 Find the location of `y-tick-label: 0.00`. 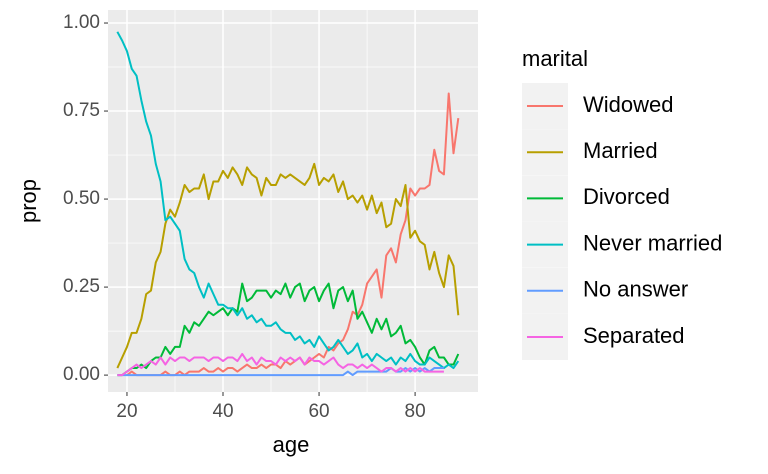

y-tick-label: 0.00 is located at coordinates (81, 374).